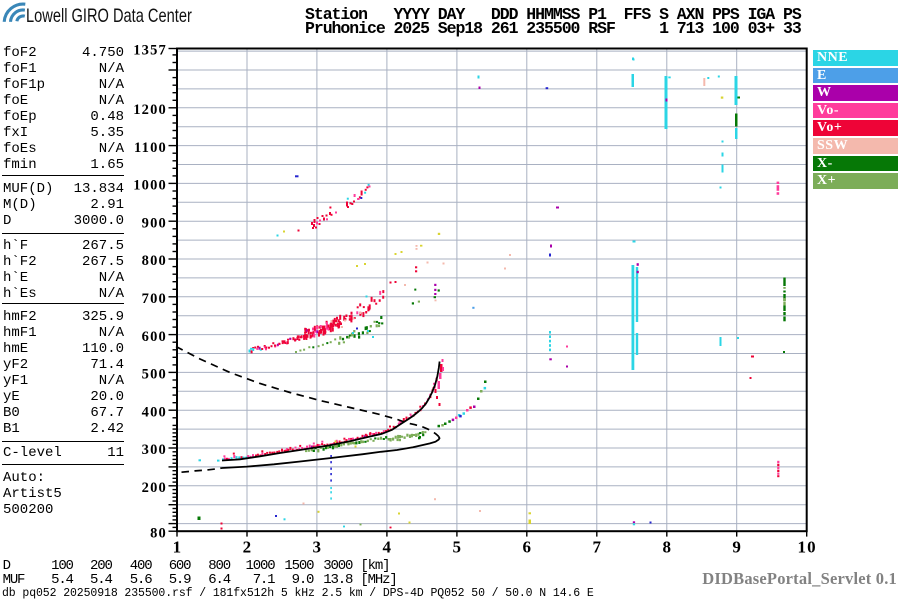  Describe the element at coordinates (318, 547) in the screenshot. I see `svg-text: 3` at that location.